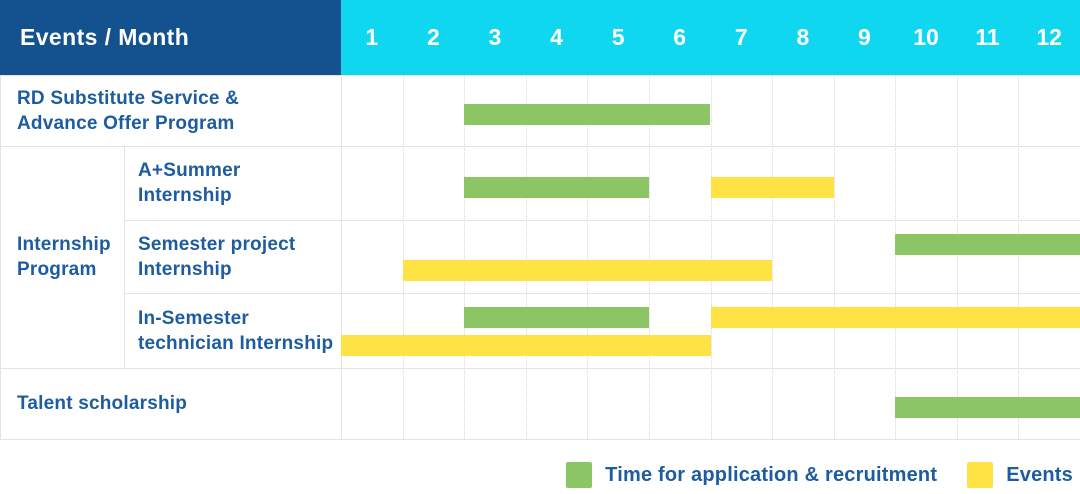  What do you see at coordinates (232, 256) in the screenshot?
I see `row-label-semester-project-internship: Semester project Internship` at bounding box center [232, 256].